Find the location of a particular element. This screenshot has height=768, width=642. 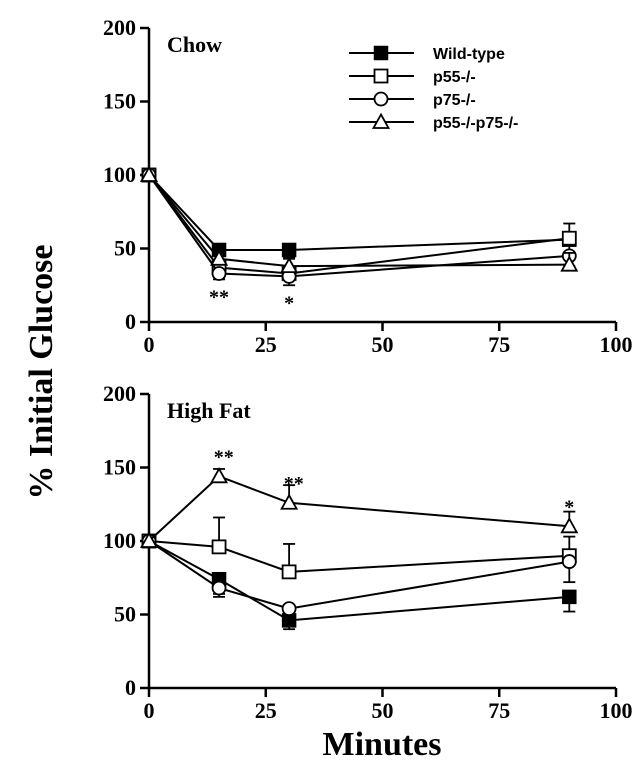

legend-label: p75-/- is located at coordinates (454, 100).